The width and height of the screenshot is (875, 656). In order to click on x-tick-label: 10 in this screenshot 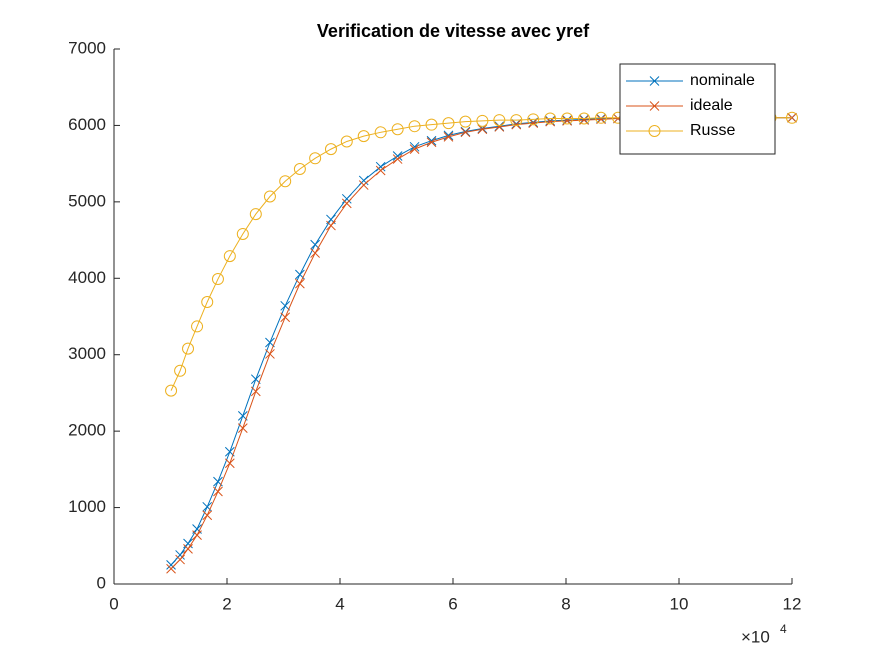, I will do `click(679, 603)`.